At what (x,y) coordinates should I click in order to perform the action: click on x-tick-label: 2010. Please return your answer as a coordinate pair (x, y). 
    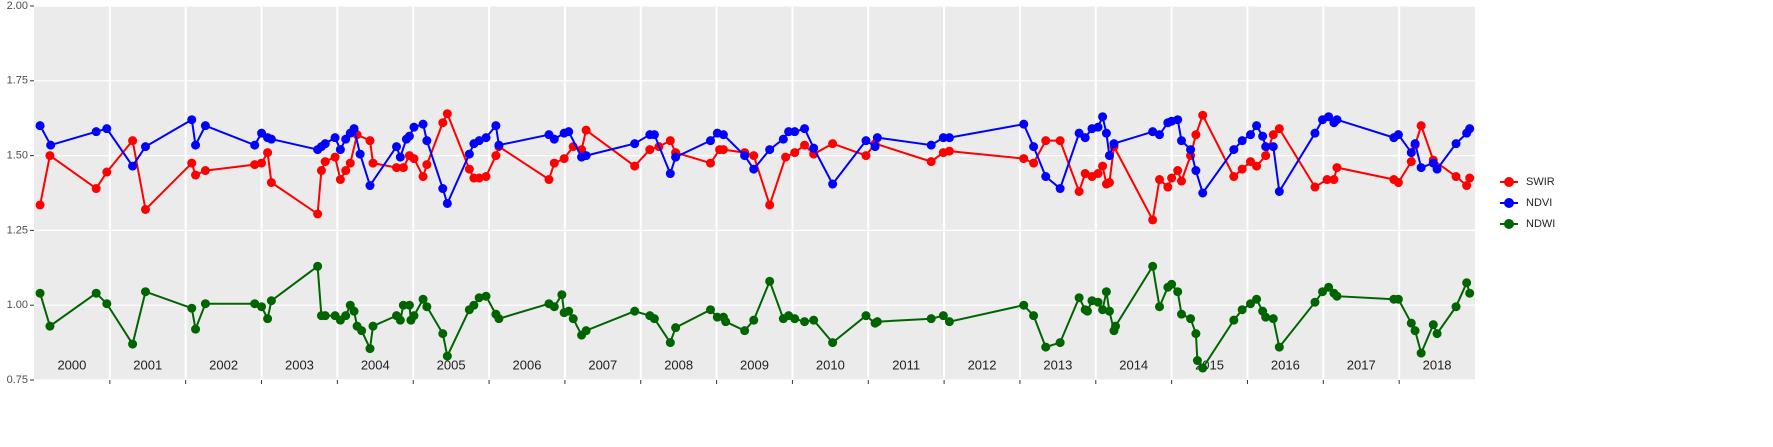
    Looking at the image, I should click on (830, 364).